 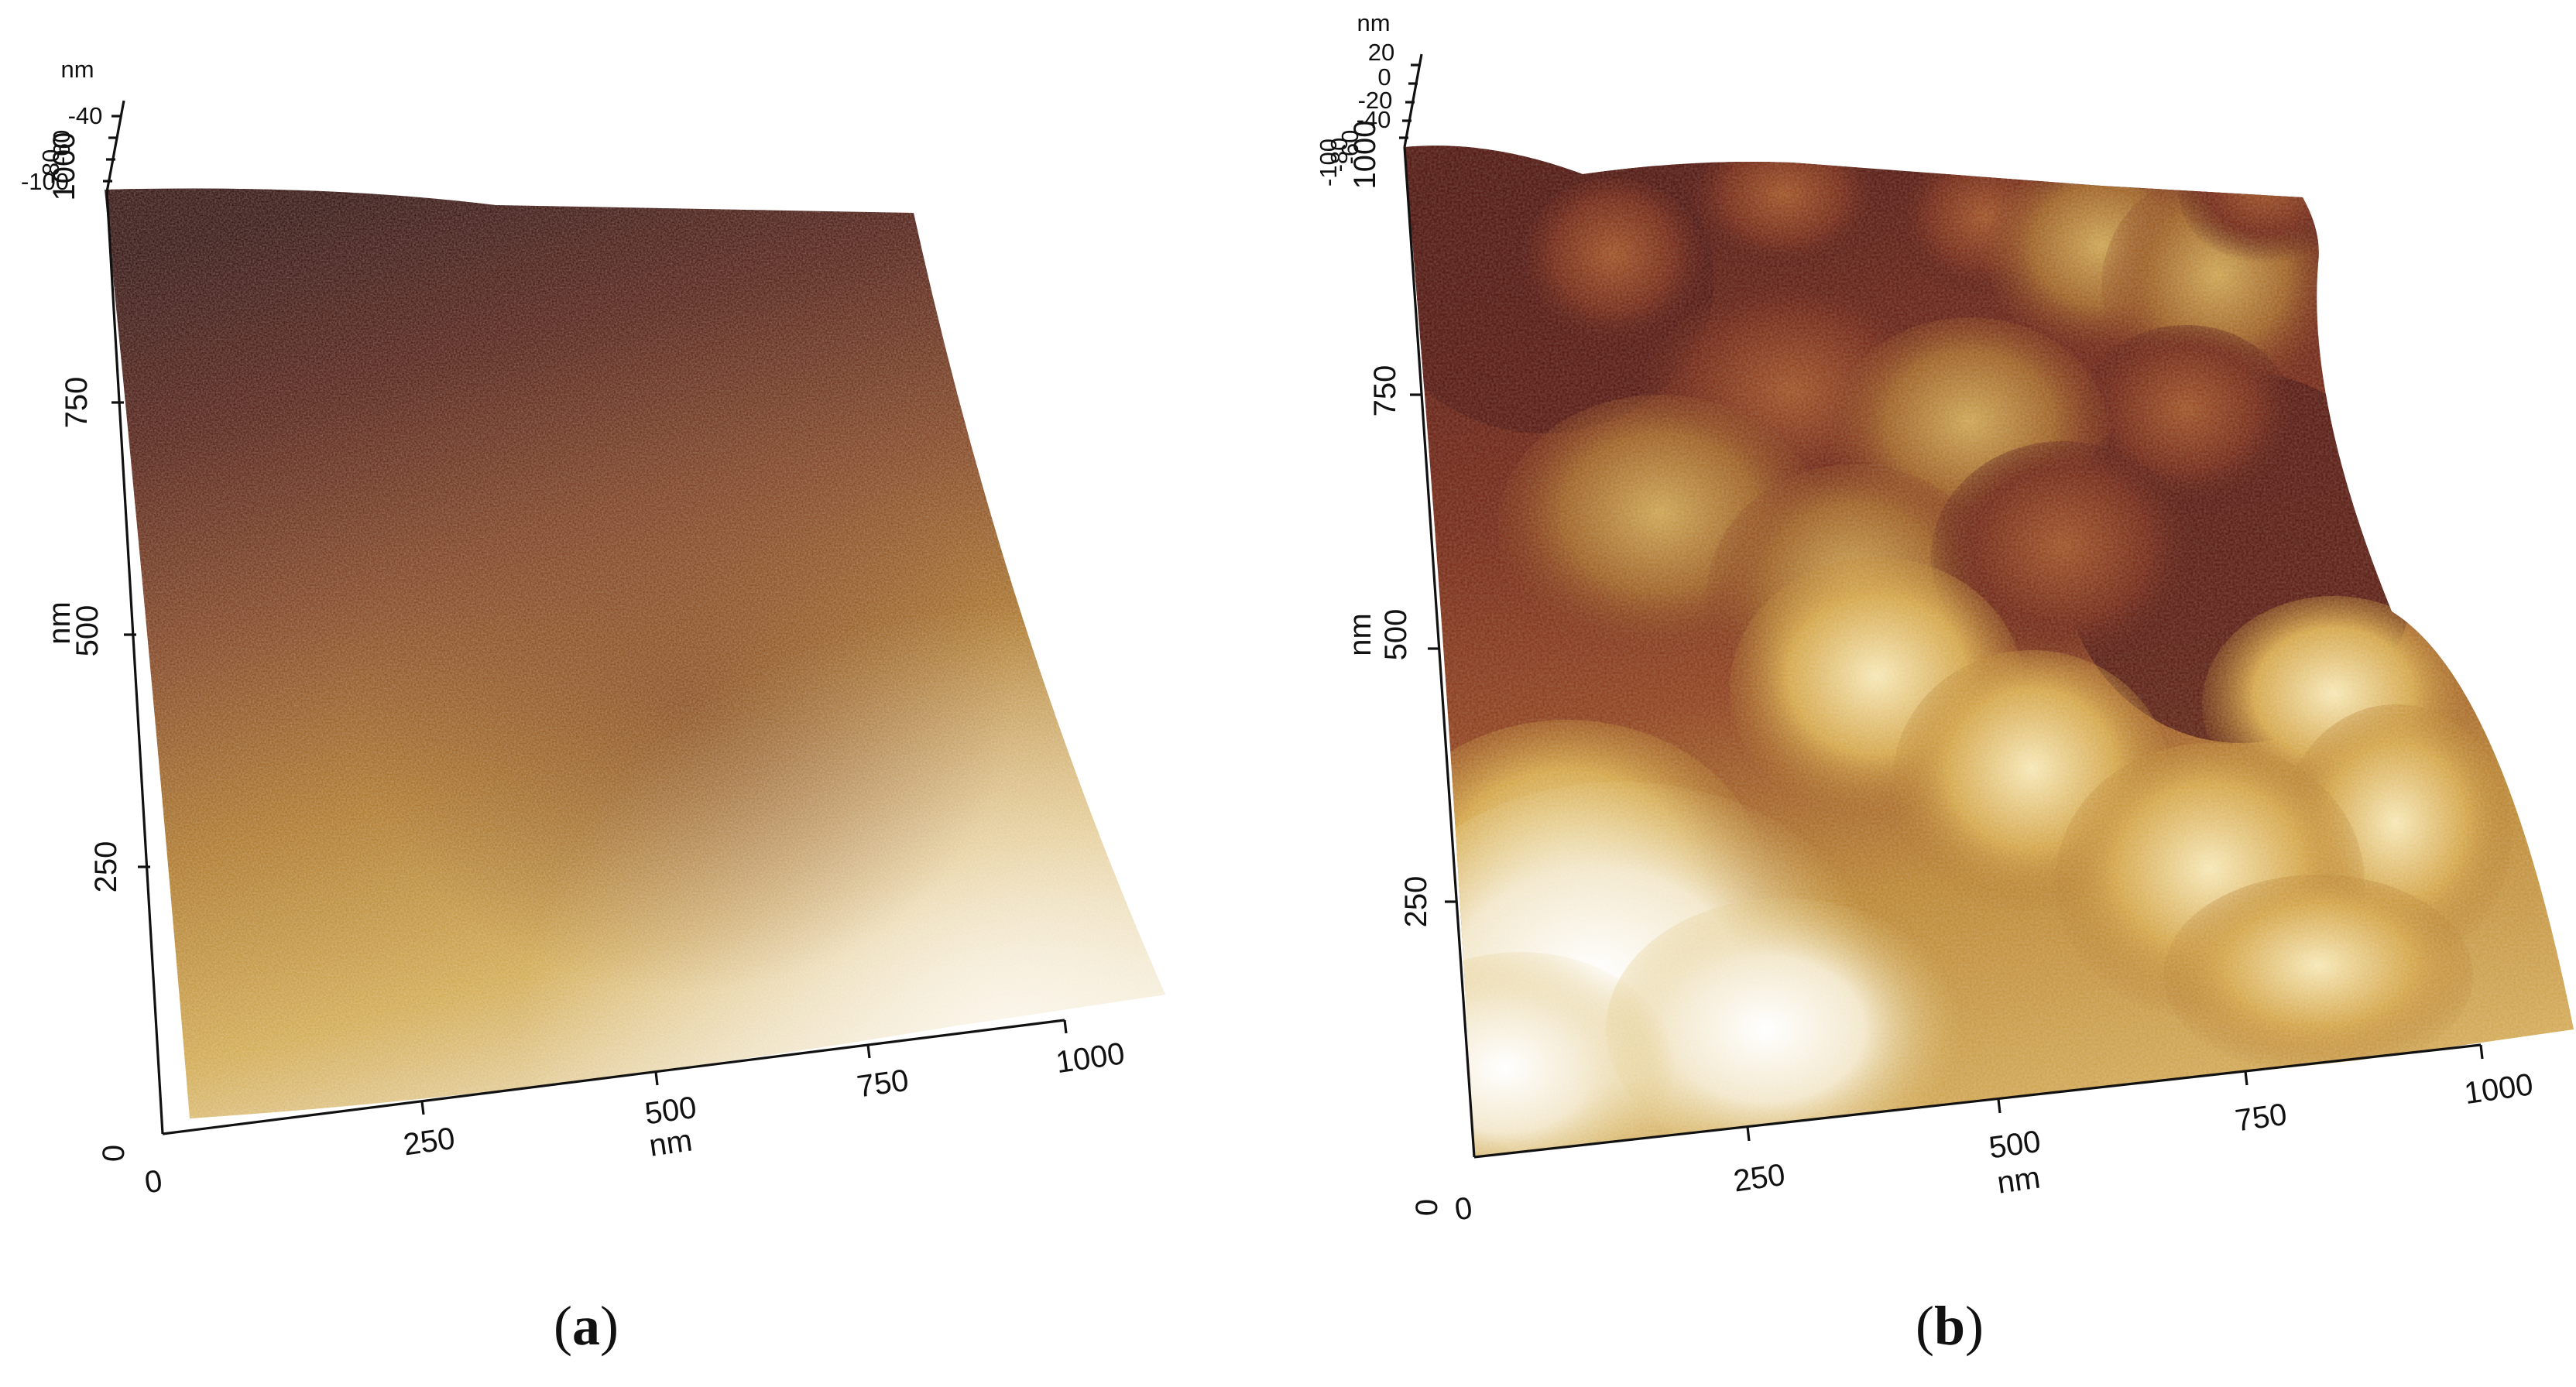 I want to click on y-tick-labels-a: 0 250 500 750 1000 nm, so click(x=87, y=647).